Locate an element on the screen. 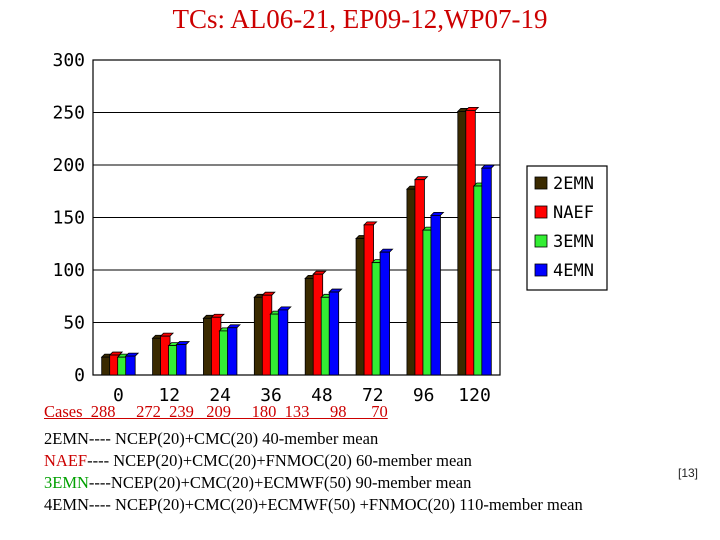  note-line: 2EMN---- NCEP(20)+CMC(20) 40-member mean is located at coordinates (313, 439).